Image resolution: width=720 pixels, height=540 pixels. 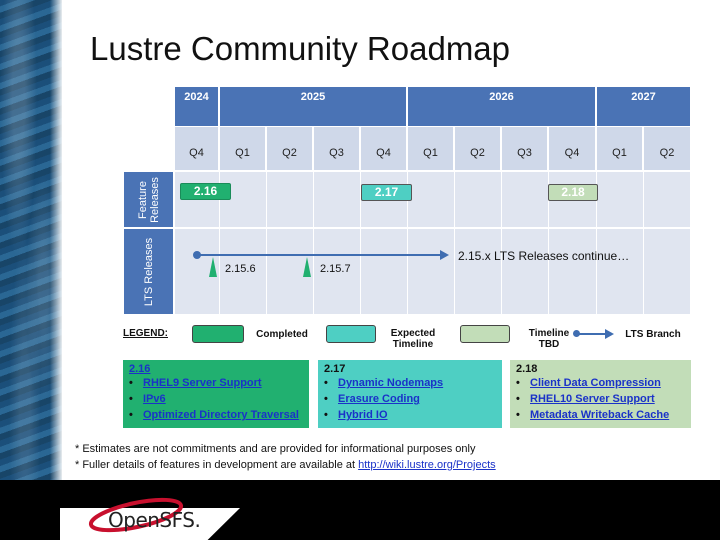 What do you see at coordinates (216, 369) in the screenshot?
I see `feature-box-title: 2.16` at bounding box center [216, 369].